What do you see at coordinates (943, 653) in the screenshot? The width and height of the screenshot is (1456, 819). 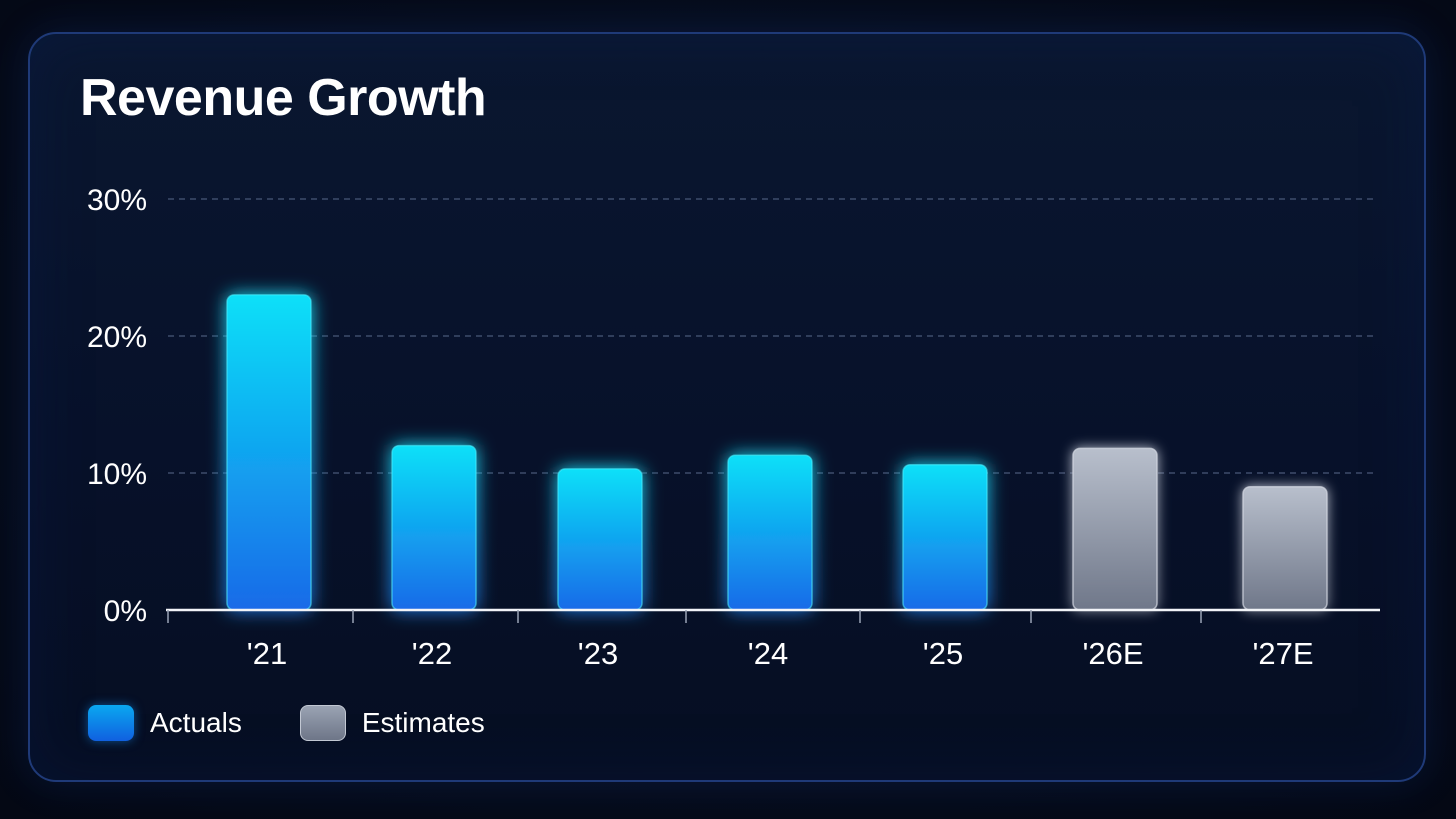 I see `x-tick-label: '25` at bounding box center [943, 653].